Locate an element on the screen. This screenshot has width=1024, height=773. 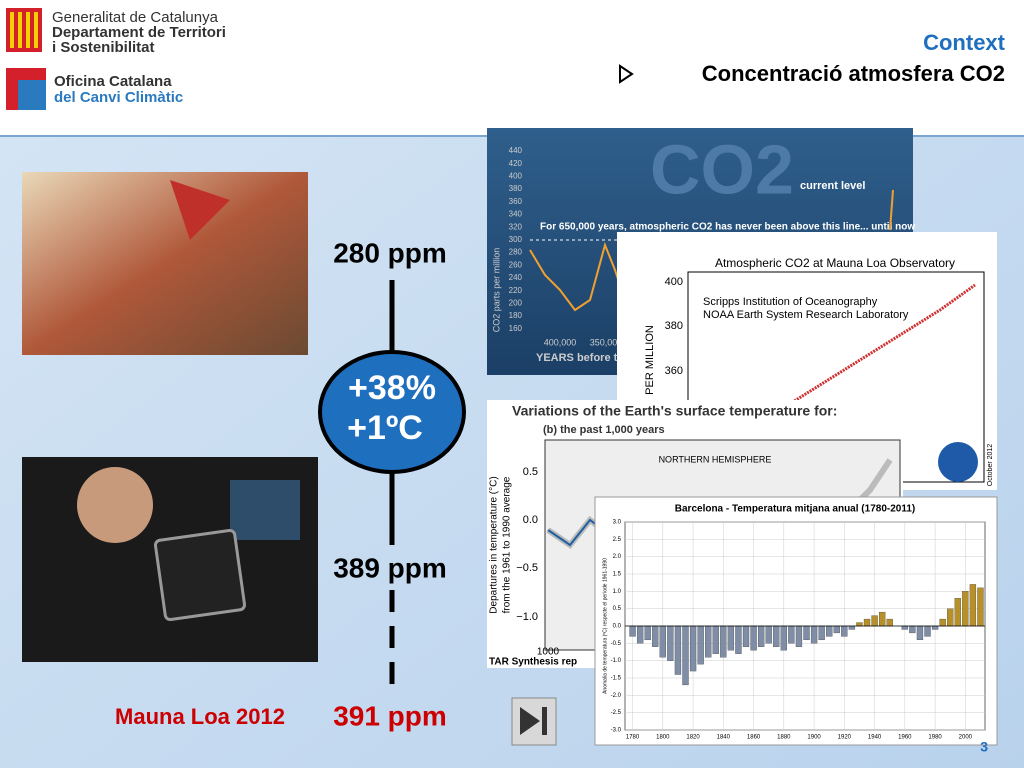
barcelona-xtick: 1860 is located at coordinates (754, 738).